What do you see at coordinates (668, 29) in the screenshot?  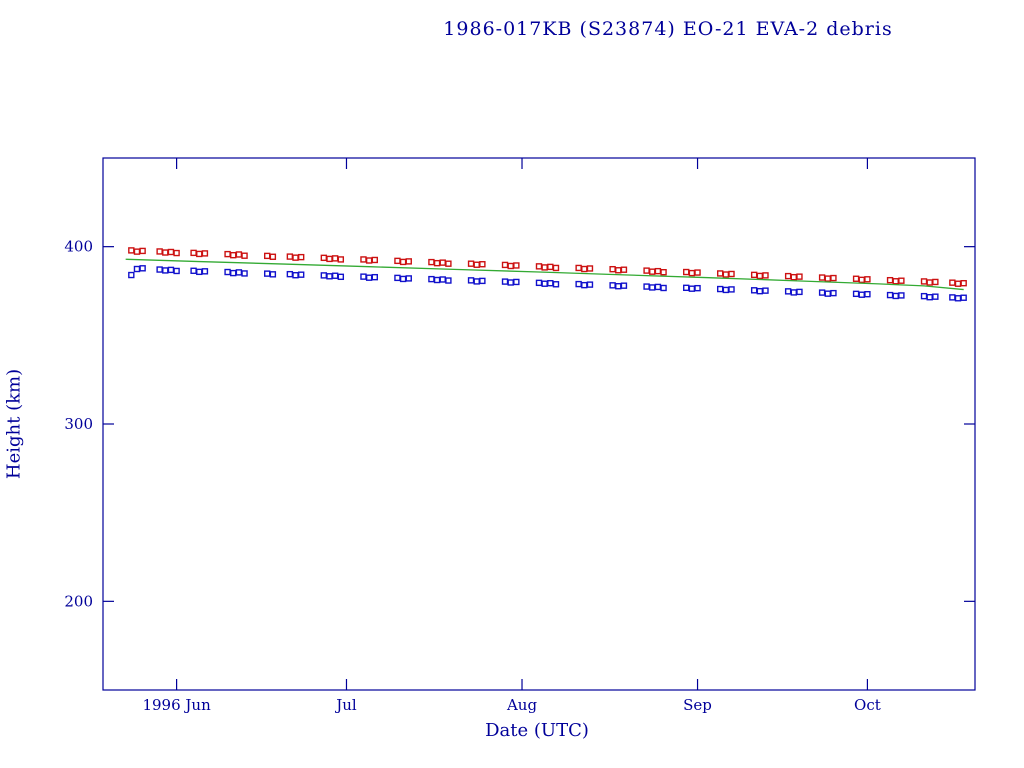 I see `chart-title: 1986-017KB (S23874) EO-21 EVA-2 debris` at bounding box center [668, 29].